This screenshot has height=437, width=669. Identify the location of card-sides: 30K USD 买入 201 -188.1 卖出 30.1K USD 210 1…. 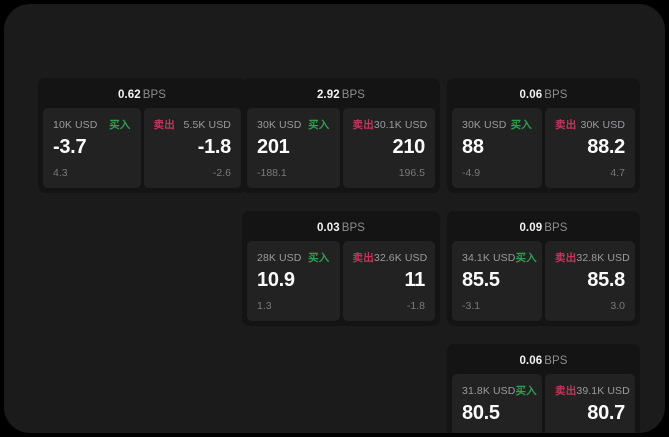
(341, 148).